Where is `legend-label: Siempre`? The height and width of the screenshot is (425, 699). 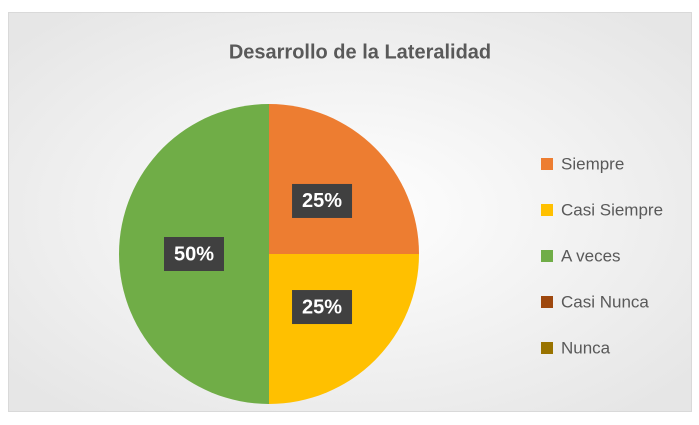 legend-label: Siempre is located at coordinates (592, 163).